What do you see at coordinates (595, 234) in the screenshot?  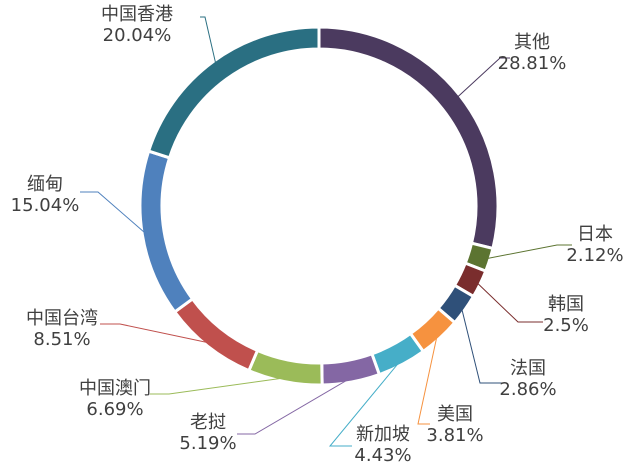 I see `slice-name: 日本` at bounding box center [595, 234].